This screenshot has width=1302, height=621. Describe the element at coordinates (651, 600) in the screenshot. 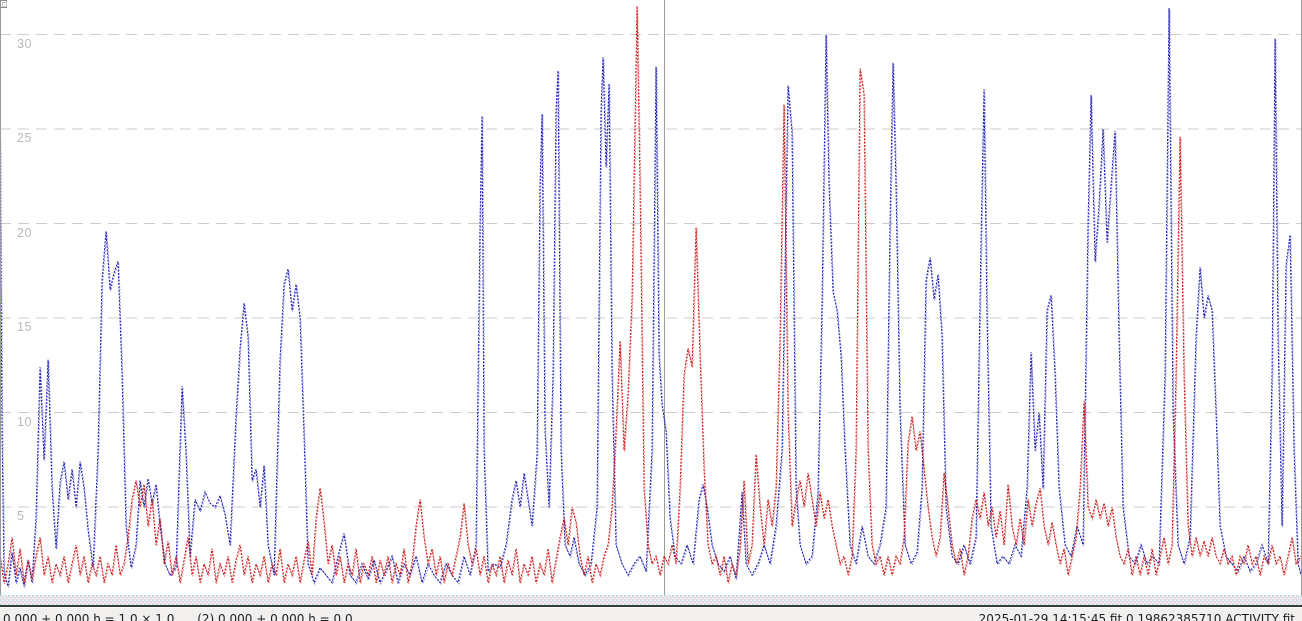

I see `timeline-scrollbar` at that location.